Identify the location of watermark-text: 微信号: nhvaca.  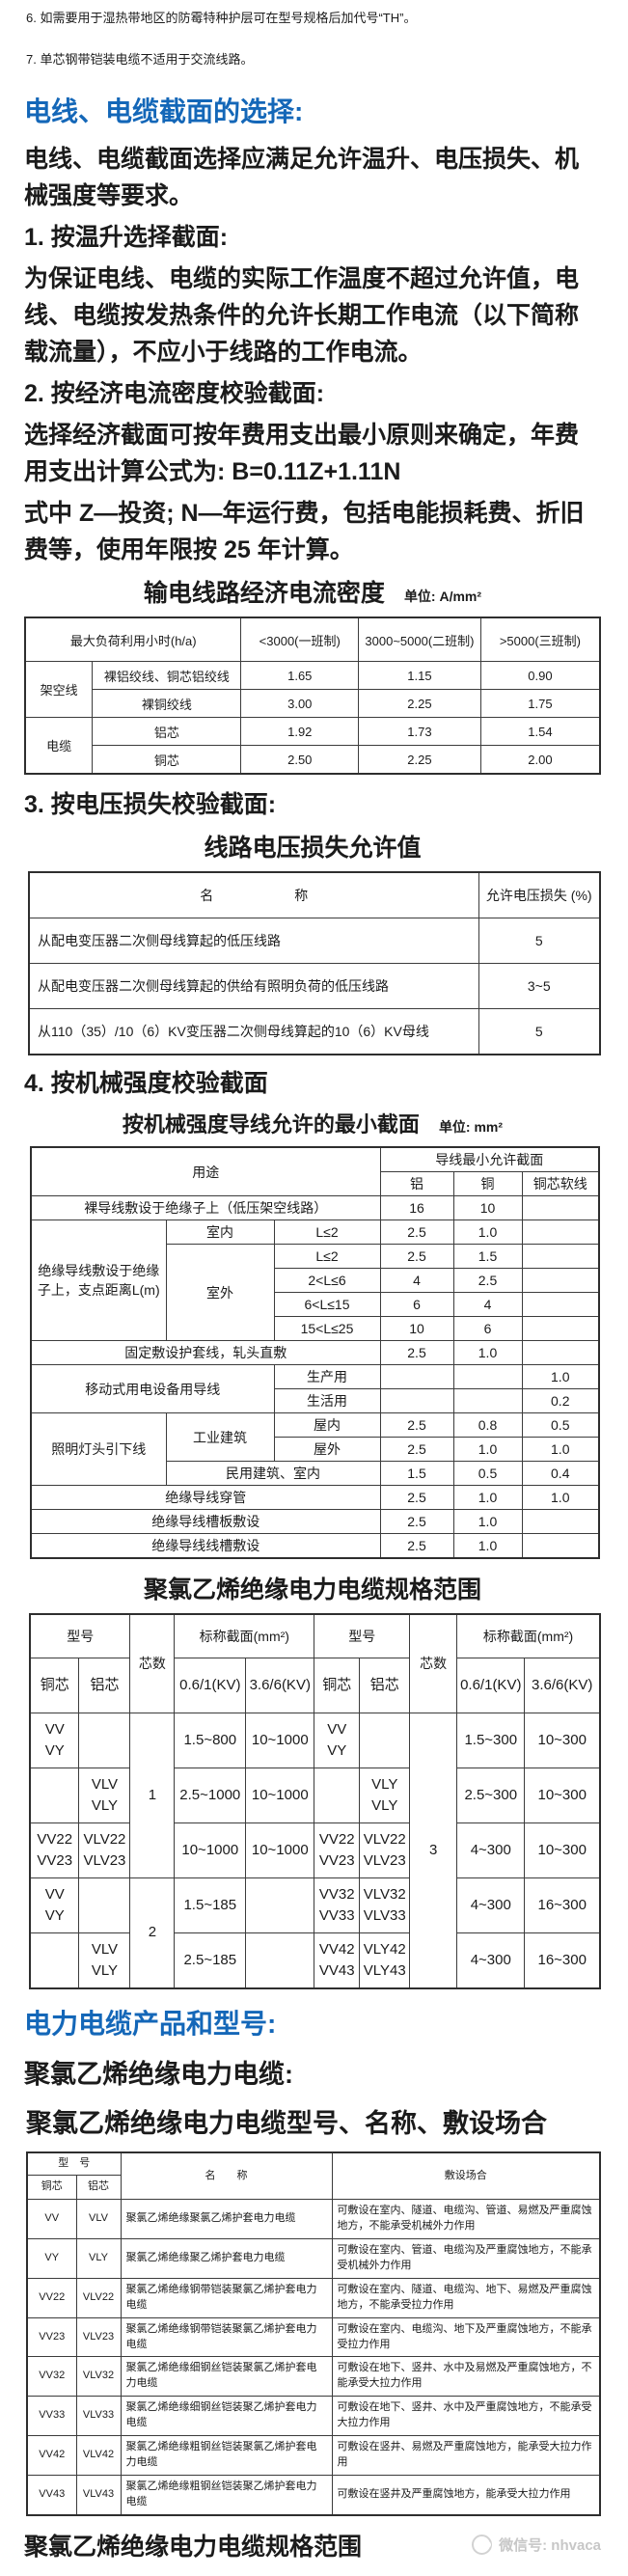
(550, 2546).